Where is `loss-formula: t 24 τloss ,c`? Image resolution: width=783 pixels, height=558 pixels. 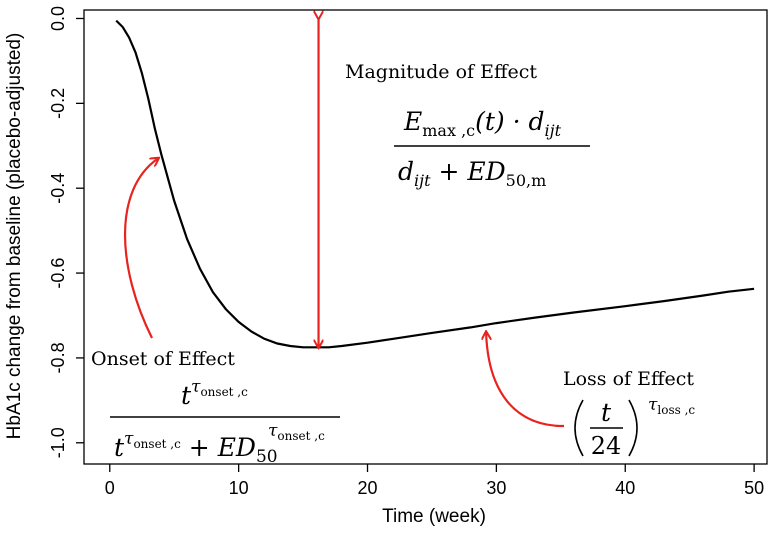 loss-formula: t 24 τloss ,c is located at coordinates (634, 427).